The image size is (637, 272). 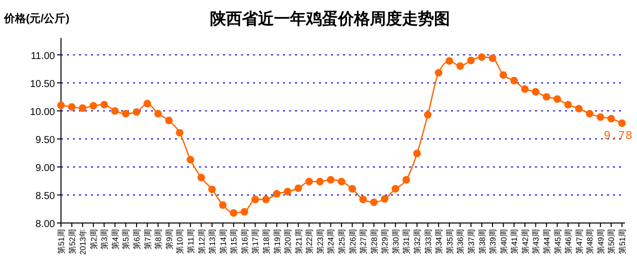 I want to click on x-tick-label: 第41周, so click(x=515, y=241).